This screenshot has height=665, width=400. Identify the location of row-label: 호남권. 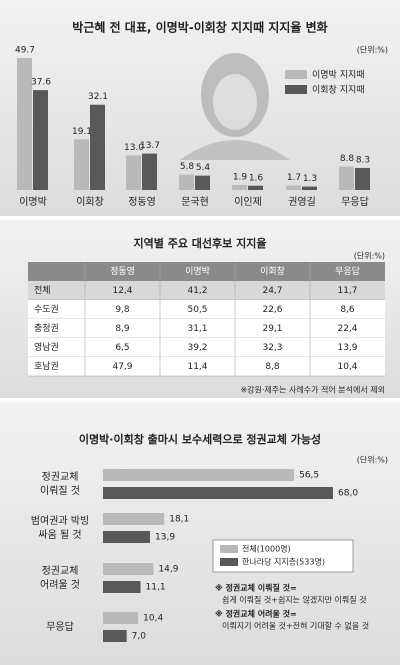
(46, 366).